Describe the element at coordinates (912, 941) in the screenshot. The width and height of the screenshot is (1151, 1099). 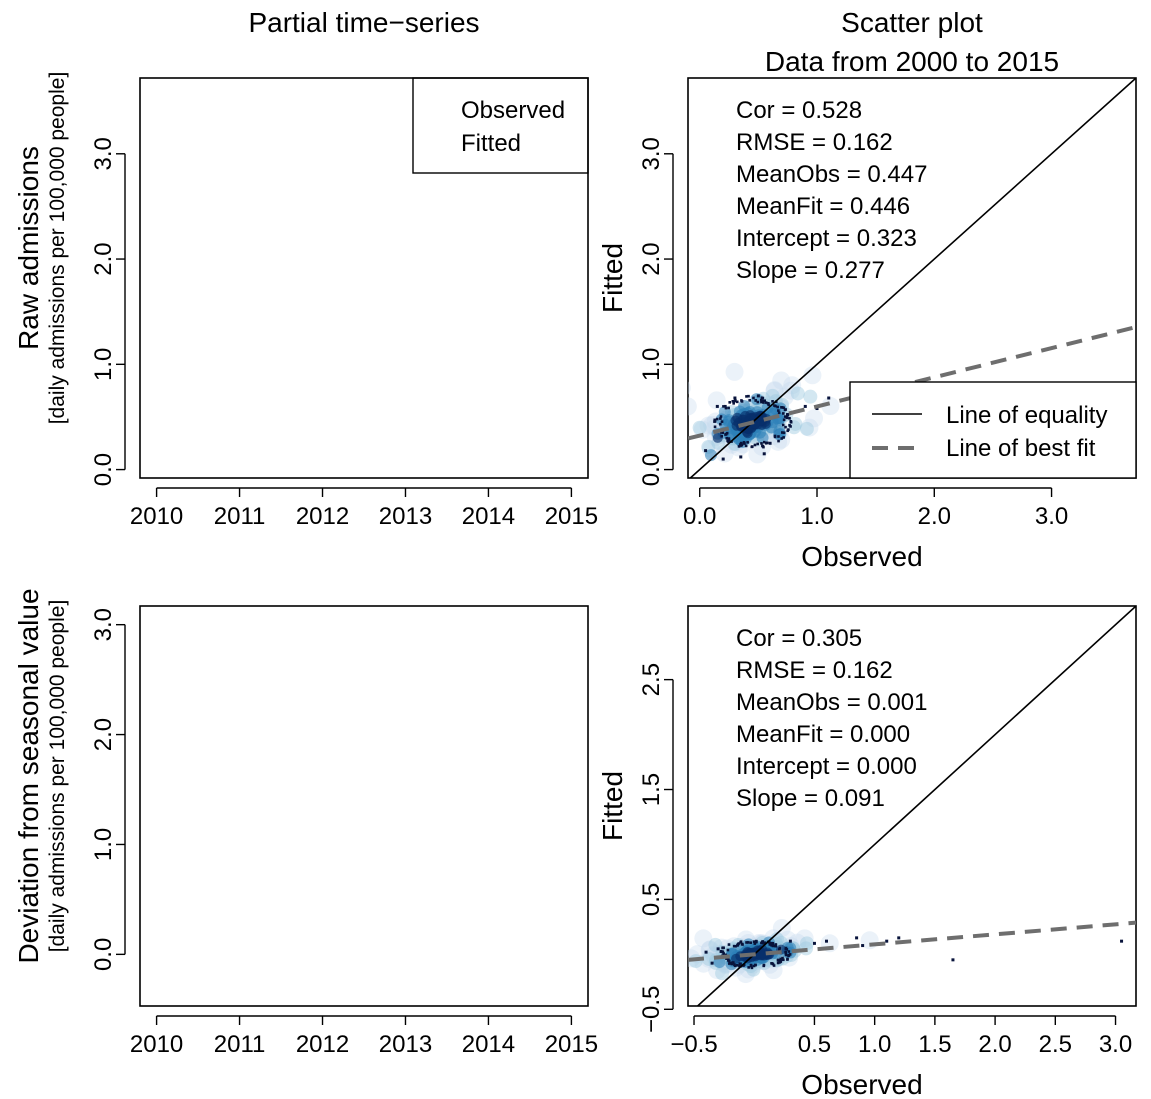
I see `line-of-best-fit` at that location.